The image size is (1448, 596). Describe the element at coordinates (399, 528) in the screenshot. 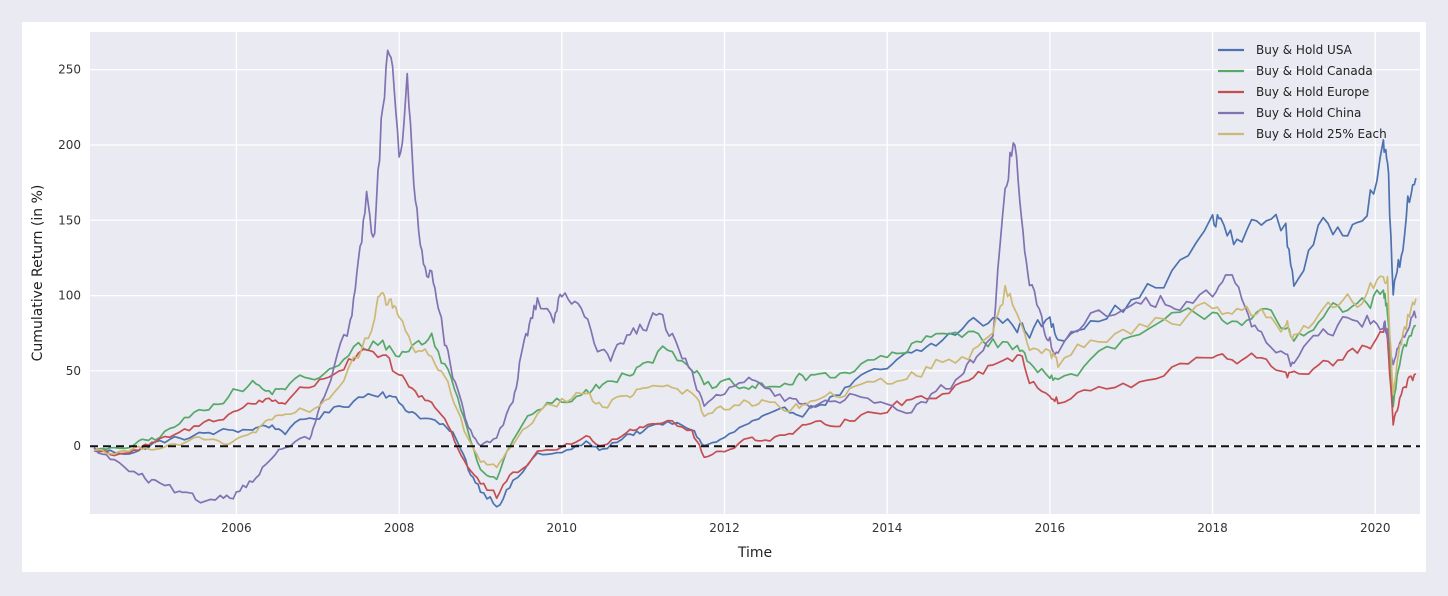

I see `x-tick-label: 2008` at that location.